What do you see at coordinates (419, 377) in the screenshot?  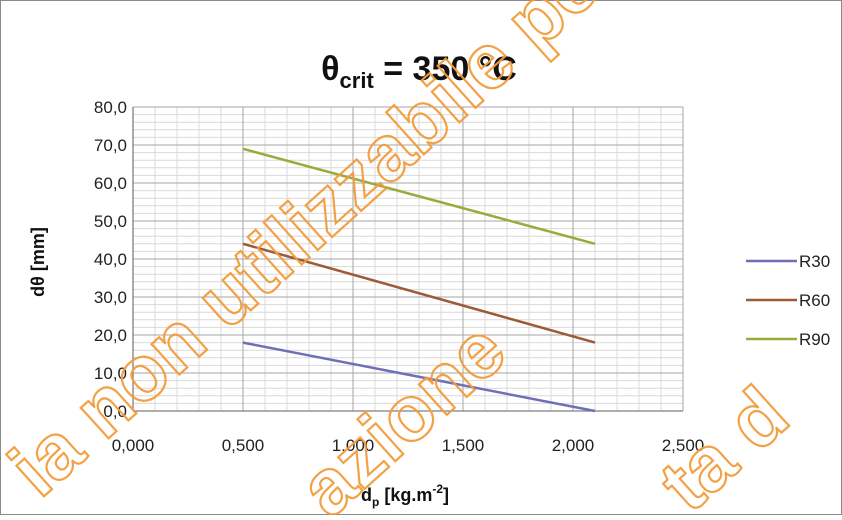 I see `series-line-r30` at bounding box center [419, 377].